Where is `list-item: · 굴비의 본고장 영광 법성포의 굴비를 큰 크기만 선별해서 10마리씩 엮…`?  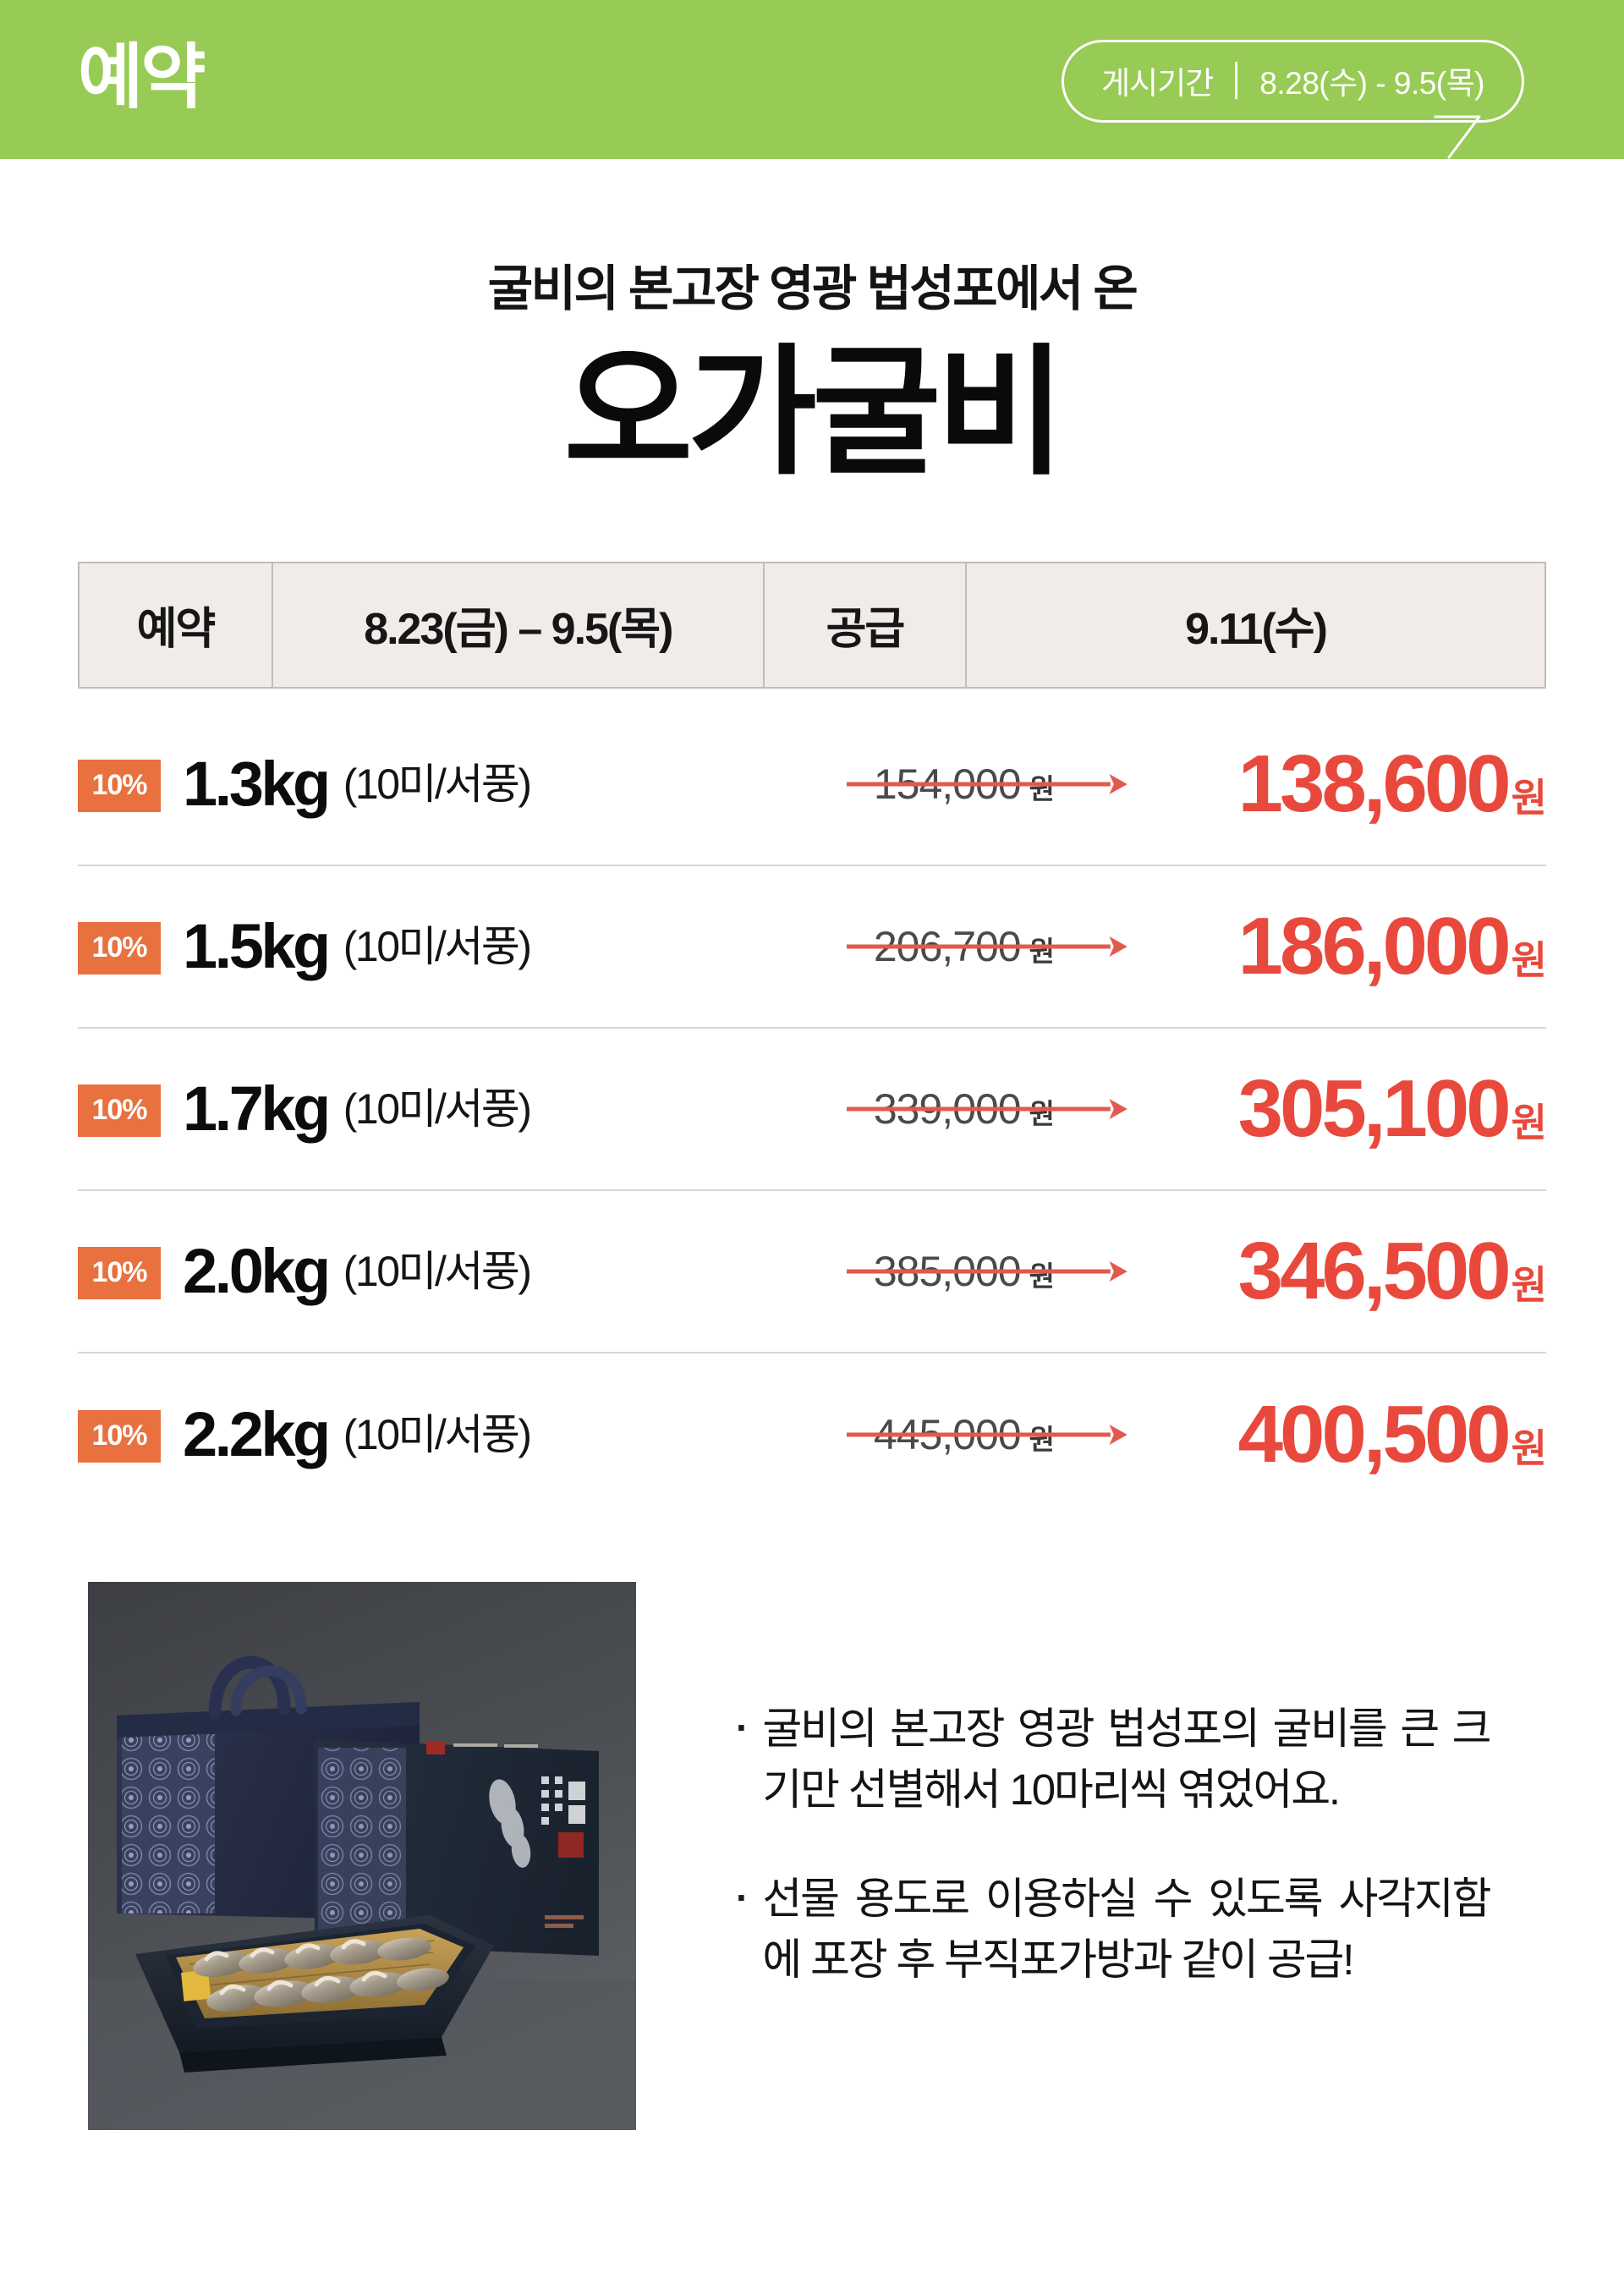 list-item: · 굴비의 본고장 영광 법성포의 굴비를 큰 크기만 선별해서 10마리씩 엮… is located at coordinates (1141, 1760).